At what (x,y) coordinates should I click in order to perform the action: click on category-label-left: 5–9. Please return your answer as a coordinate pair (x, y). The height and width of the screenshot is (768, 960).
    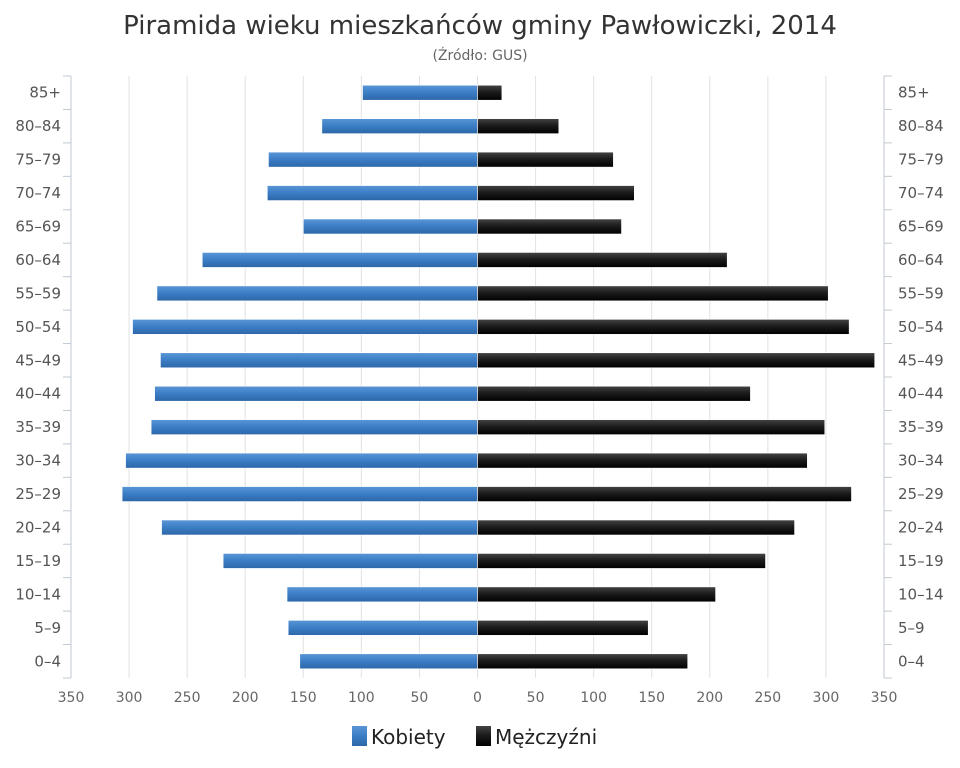
    Looking at the image, I should click on (47, 628).